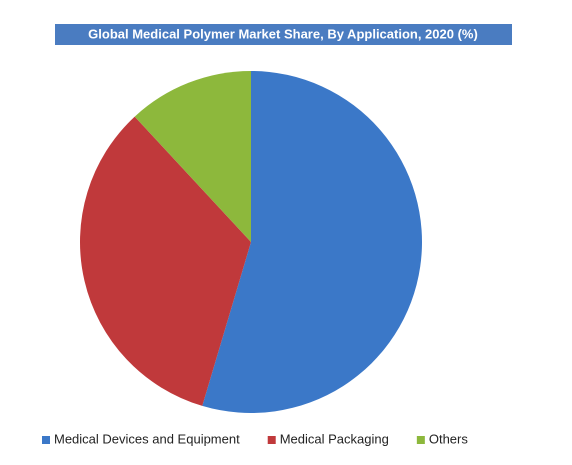 The height and width of the screenshot is (465, 572). What do you see at coordinates (449, 438) in the screenshot?
I see `legend-label: Others` at bounding box center [449, 438].